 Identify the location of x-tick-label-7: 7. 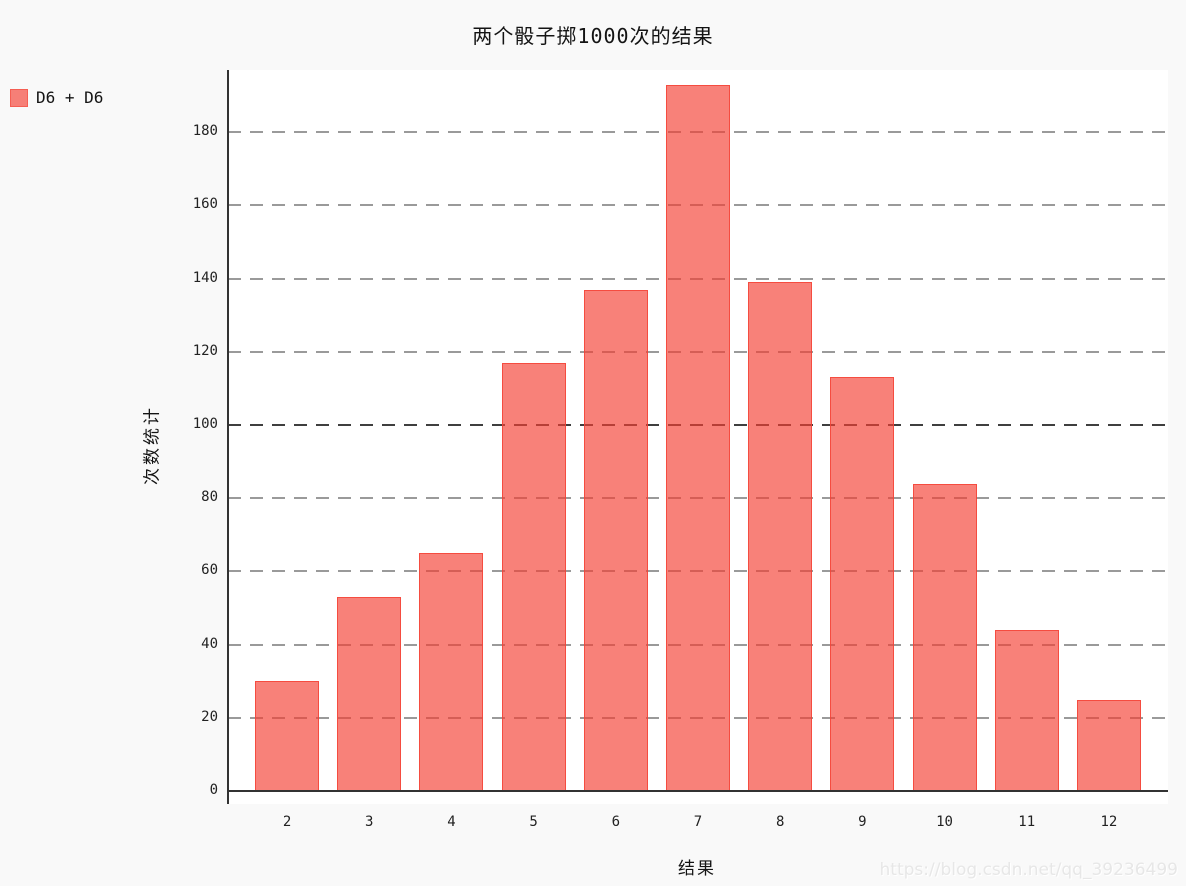
(698, 822).